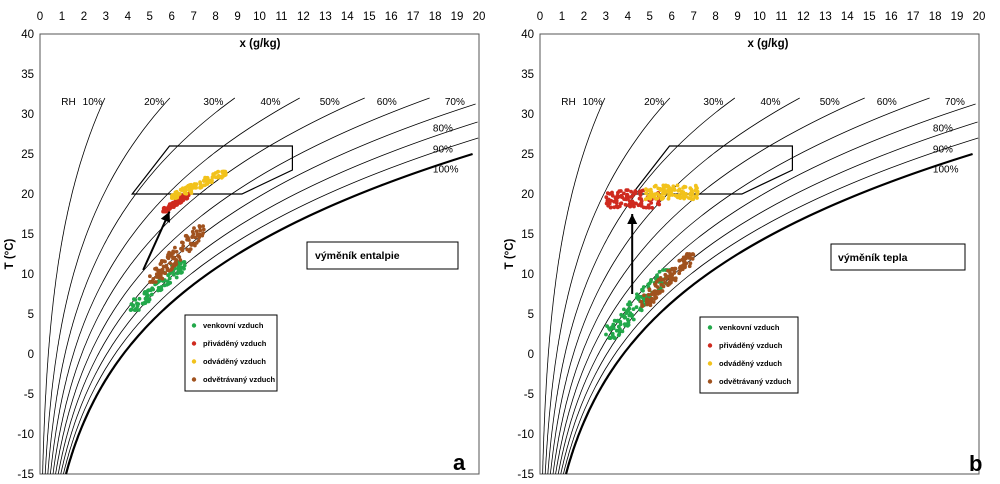 The width and height of the screenshot is (1000, 484). I want to click on rh-label: 90%, so click(443, 149).